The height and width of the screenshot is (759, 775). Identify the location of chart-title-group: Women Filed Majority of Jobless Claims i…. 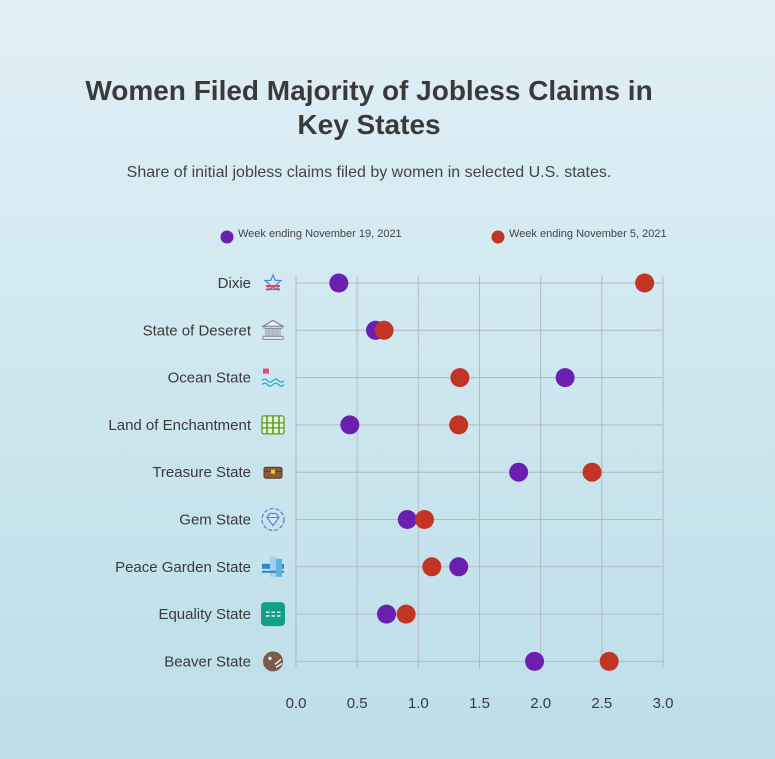
(368, 107).